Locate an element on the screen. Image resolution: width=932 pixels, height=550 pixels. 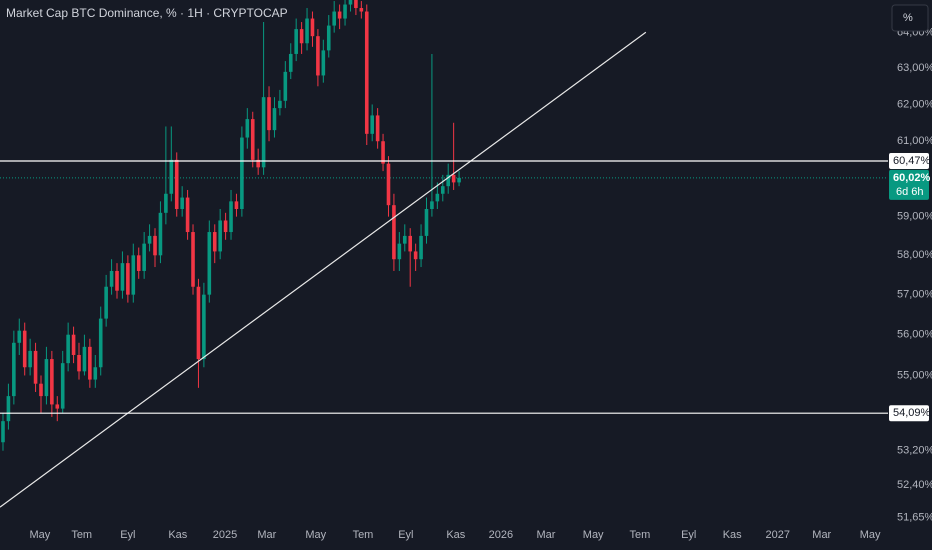
y-tick-label: 52,40% is located at coordinates (914, 485).